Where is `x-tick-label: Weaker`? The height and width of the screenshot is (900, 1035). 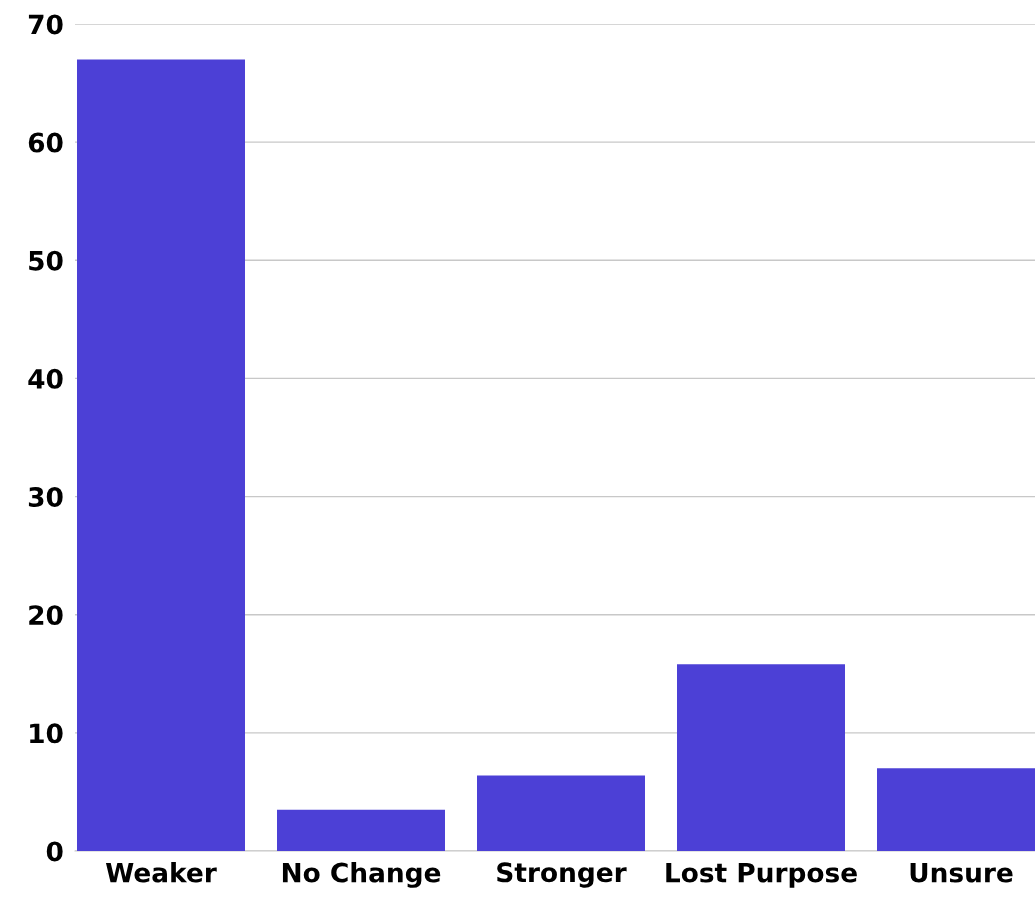
x-tick-label: Weaker is located at coordinates (161, 872).